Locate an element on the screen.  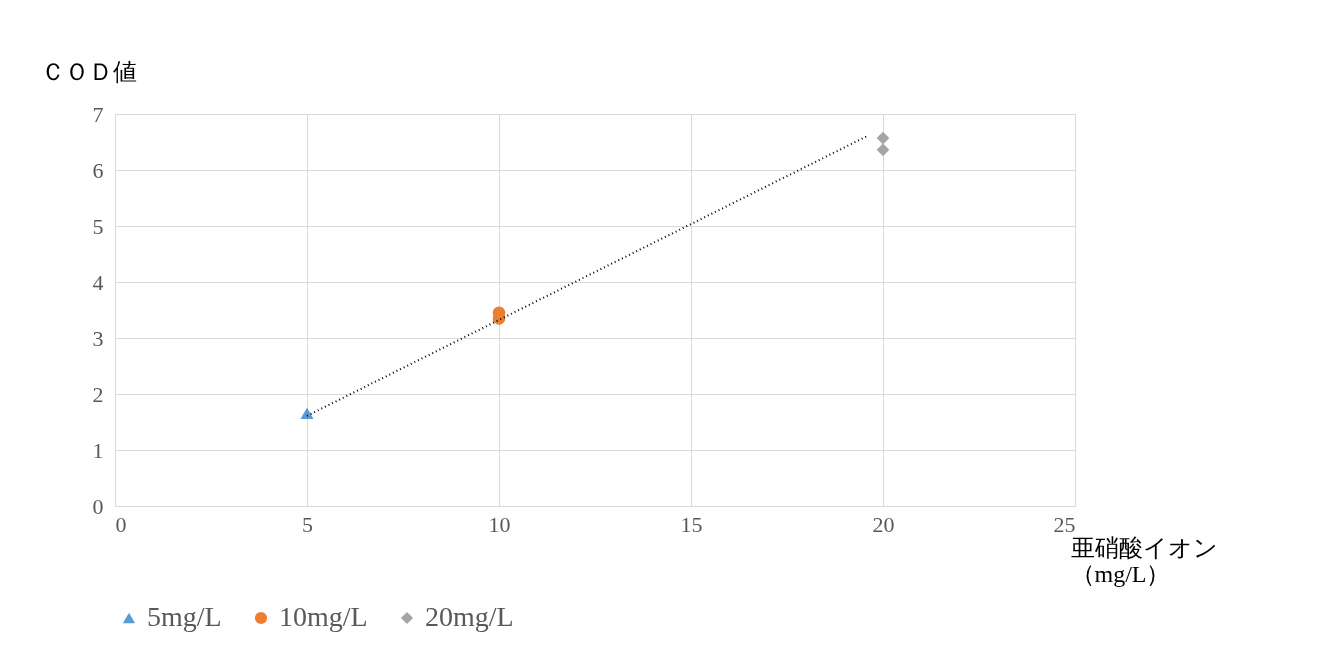
x-axis-title: 亜硝酸イオン（mg/L） is located at coordinates (1144, 560).